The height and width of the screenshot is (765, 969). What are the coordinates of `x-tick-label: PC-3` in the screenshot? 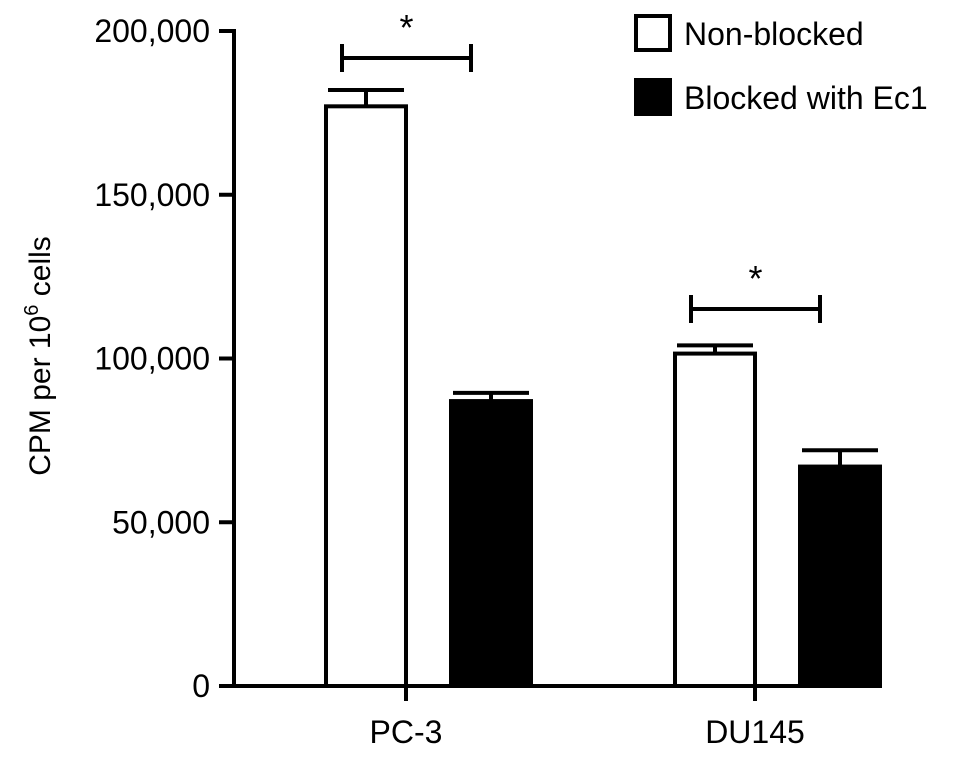 It's located at (406, 732).